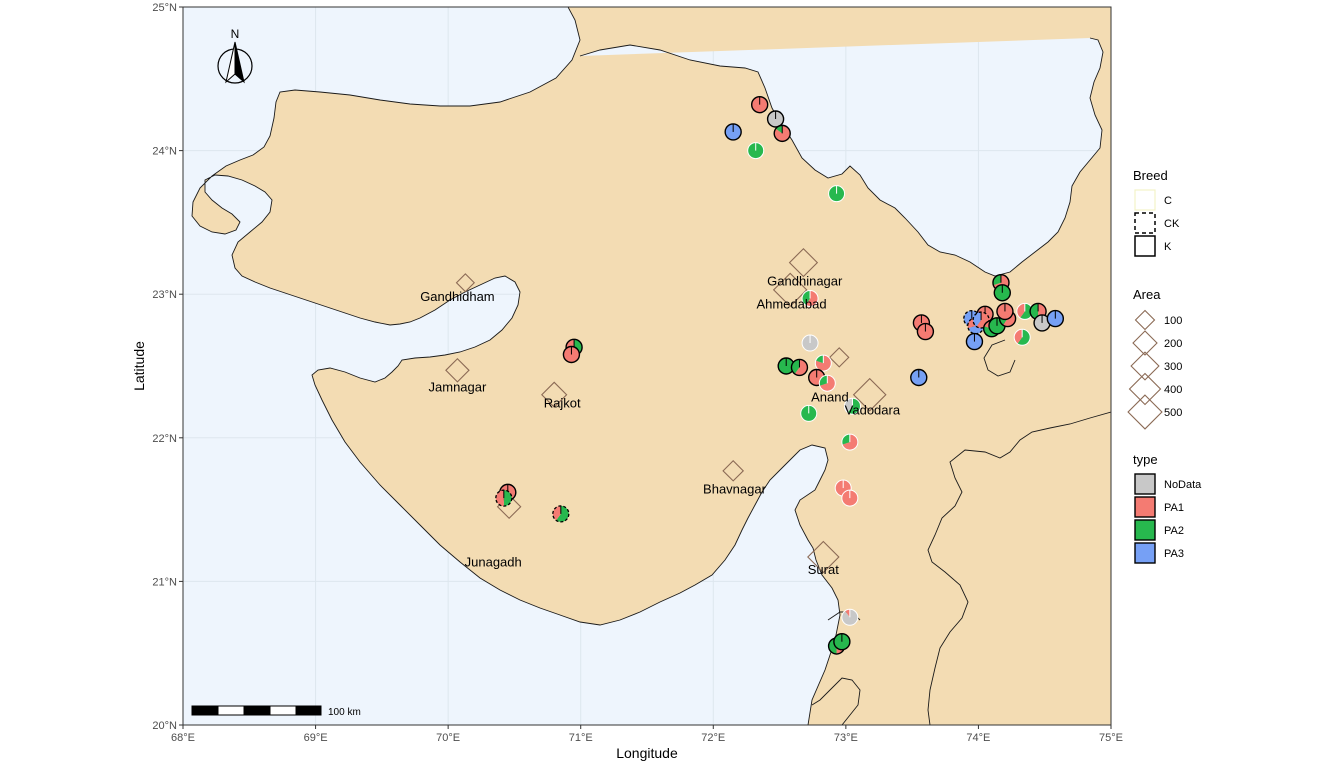  I want to click on y-axis-title: Latitude, so click(139, 366).